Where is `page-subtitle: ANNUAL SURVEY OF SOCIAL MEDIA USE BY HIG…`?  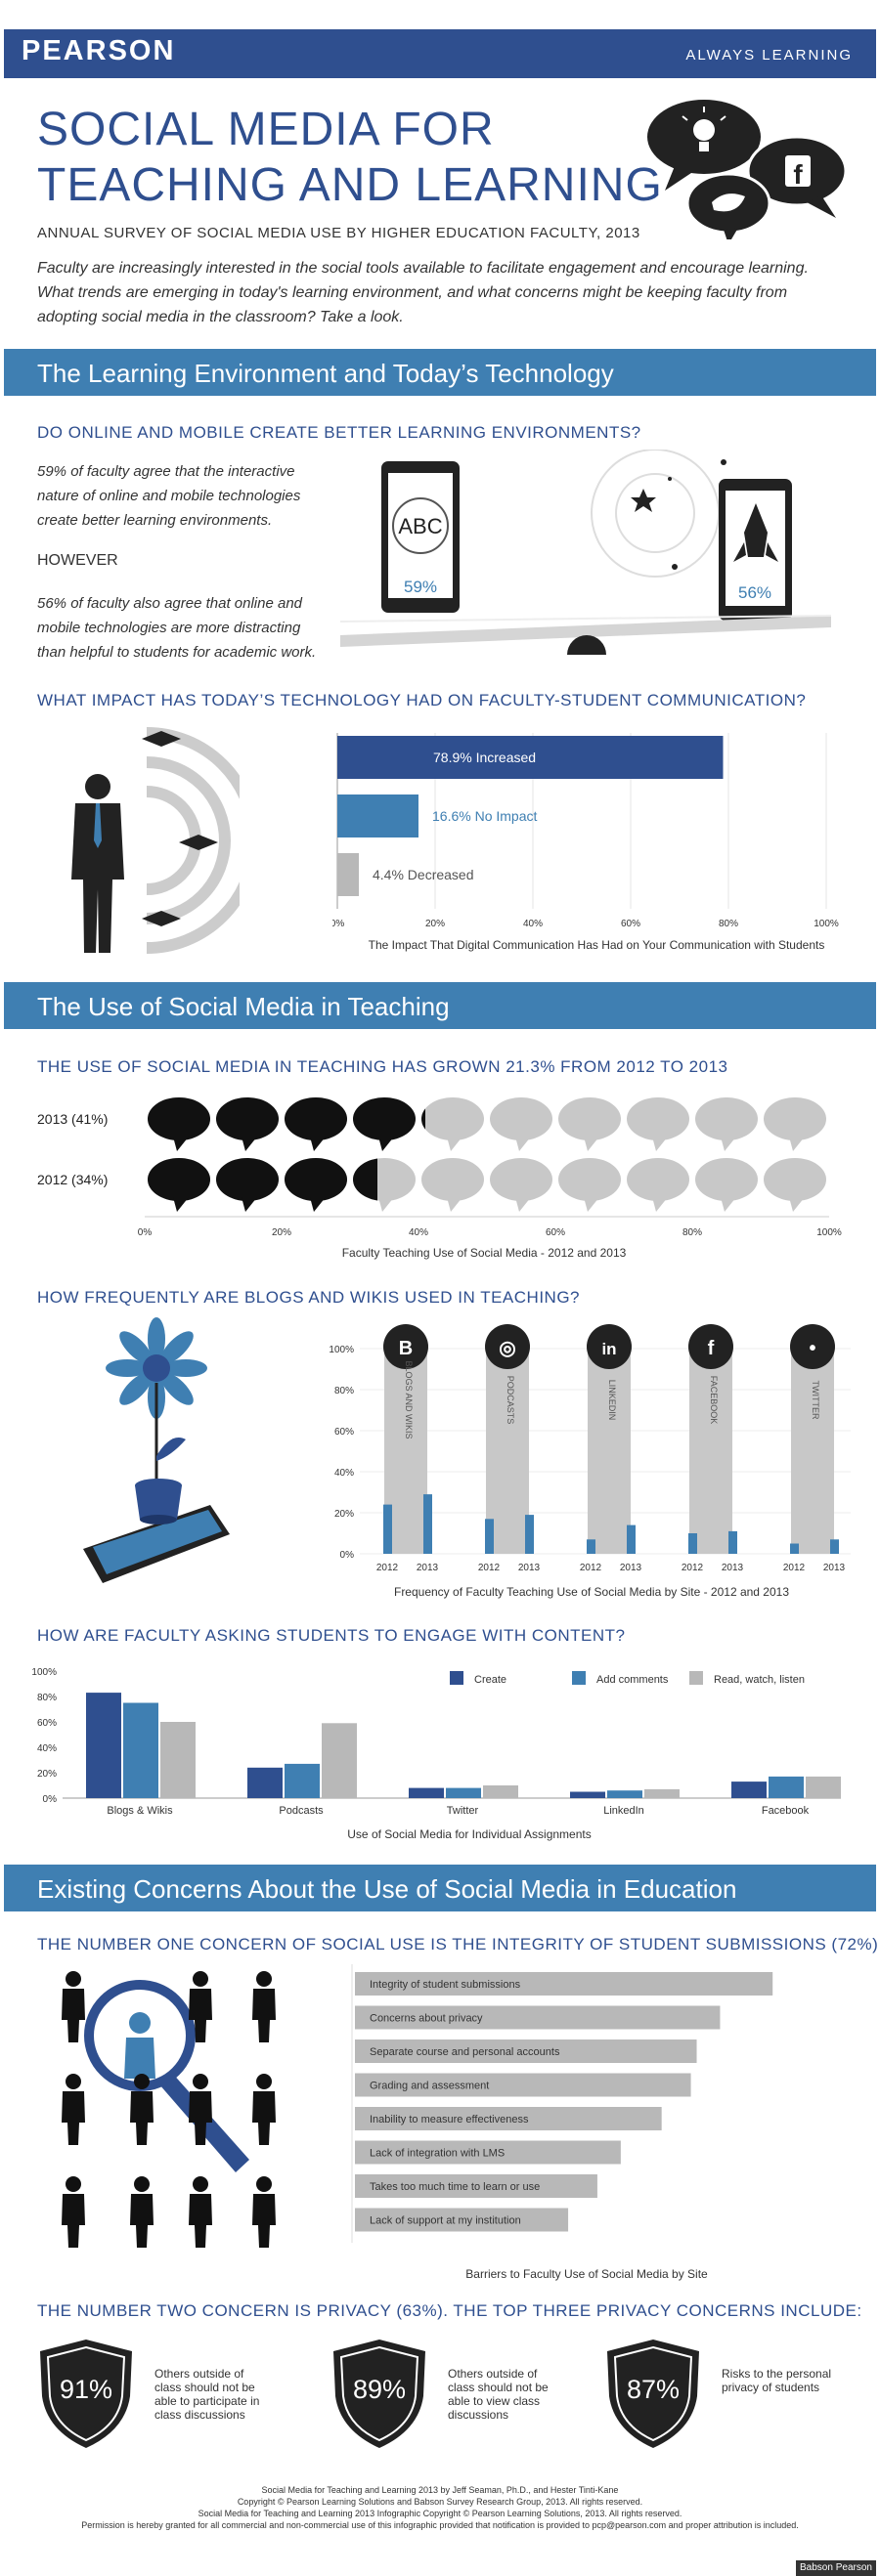 page-subtitle: ANNUAL SURVEY OF SOCIAL MEDIA USE BY HIG… is located at coordinates (338, 233).